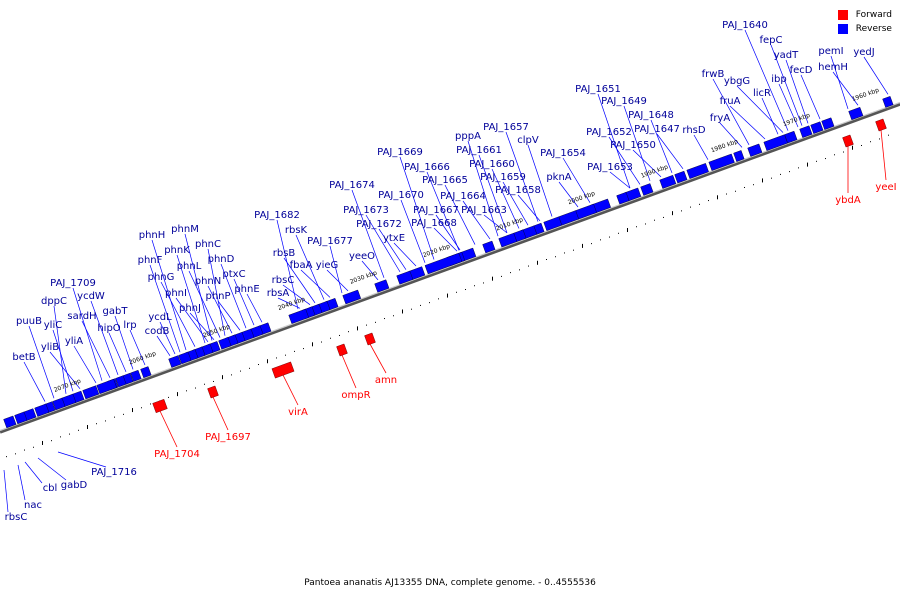 The width and height of the screenshot is (900, 600). Describe the element at coordinates (370, 339) in the screenshot. I see `forward-gene-amn` at that location.